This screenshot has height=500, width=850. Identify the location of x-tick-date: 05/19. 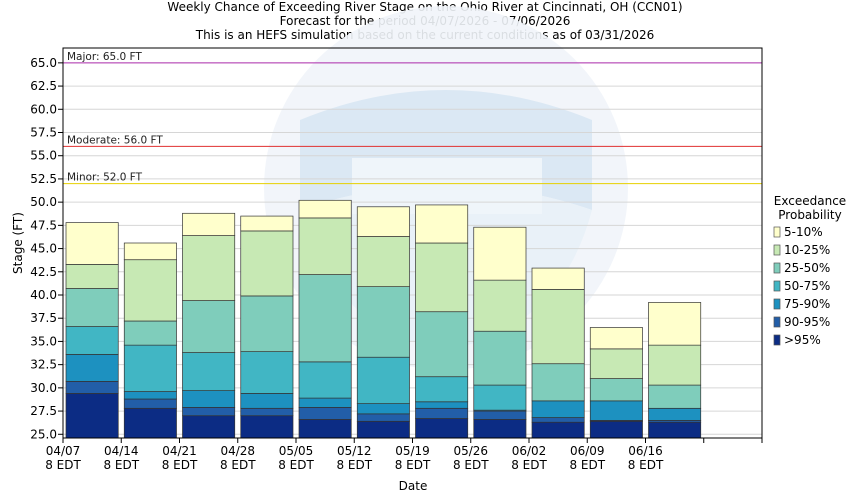
(412, 451).